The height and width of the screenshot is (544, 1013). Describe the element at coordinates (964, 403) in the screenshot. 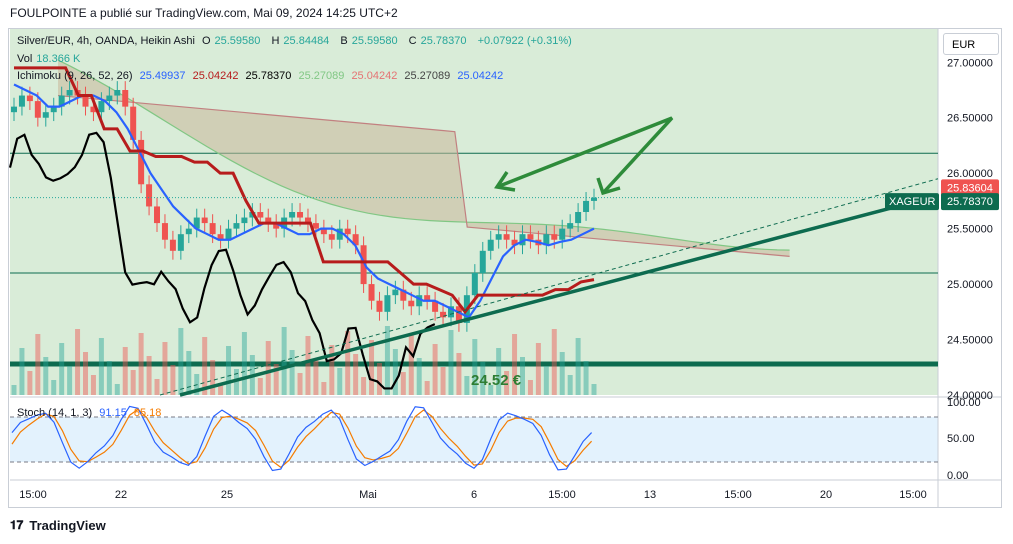

I see `stoch-tick-label: 100.00` at that location.